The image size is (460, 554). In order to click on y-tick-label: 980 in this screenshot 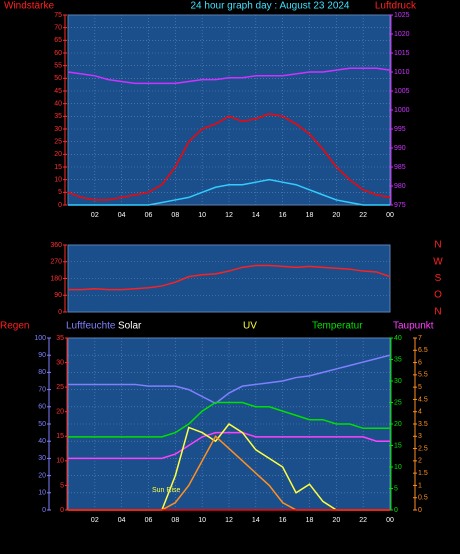, I will do `click(400, 186)`.